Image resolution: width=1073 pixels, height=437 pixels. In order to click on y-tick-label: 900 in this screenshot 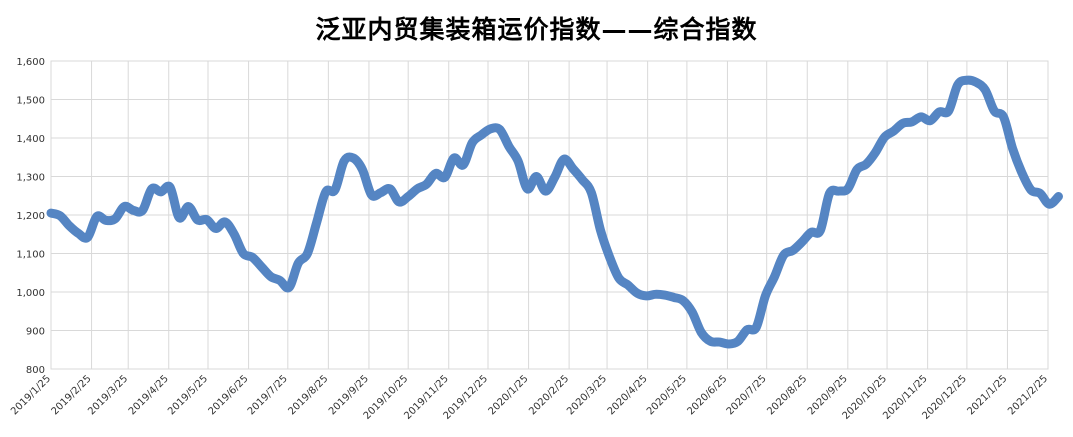, I will do `click(35, 332)`.